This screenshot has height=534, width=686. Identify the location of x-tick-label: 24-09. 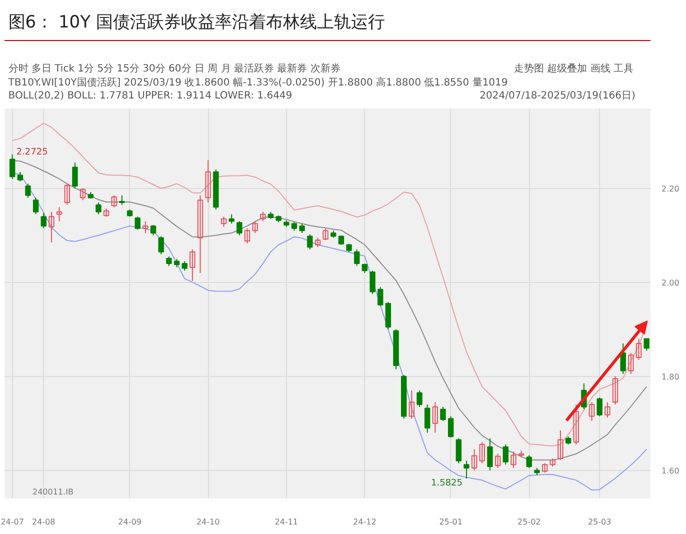
(130, 522).